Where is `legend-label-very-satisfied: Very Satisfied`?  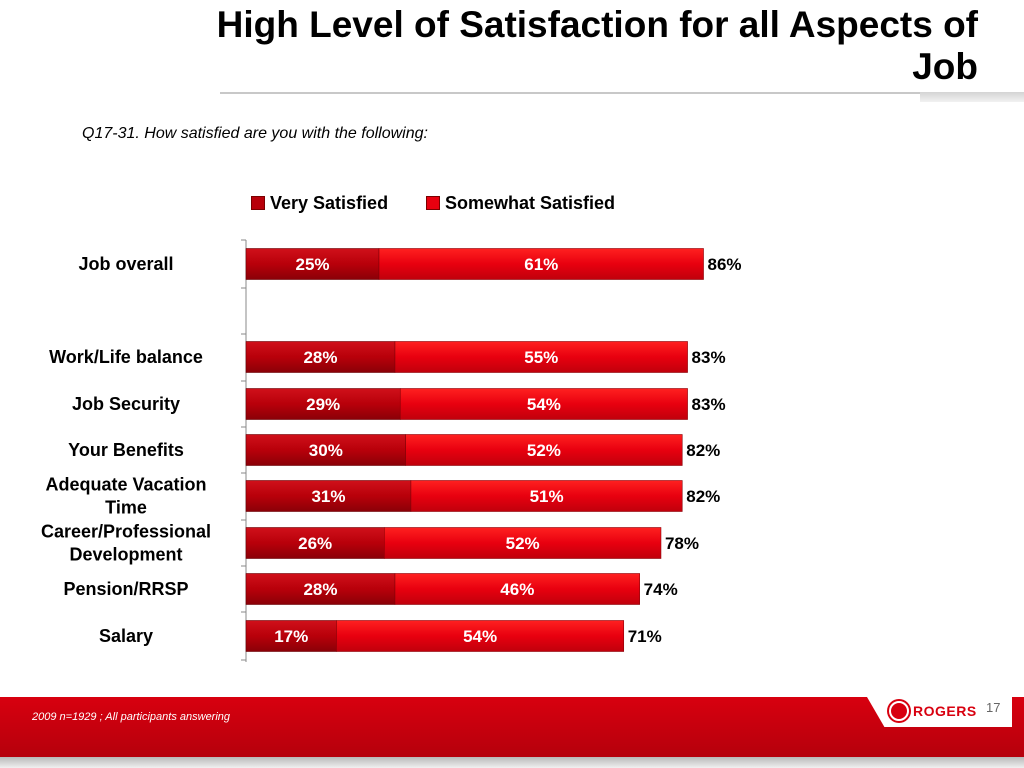
legend-label-very-satisfied: Very Satisfied is located at coordinates (329, 203).